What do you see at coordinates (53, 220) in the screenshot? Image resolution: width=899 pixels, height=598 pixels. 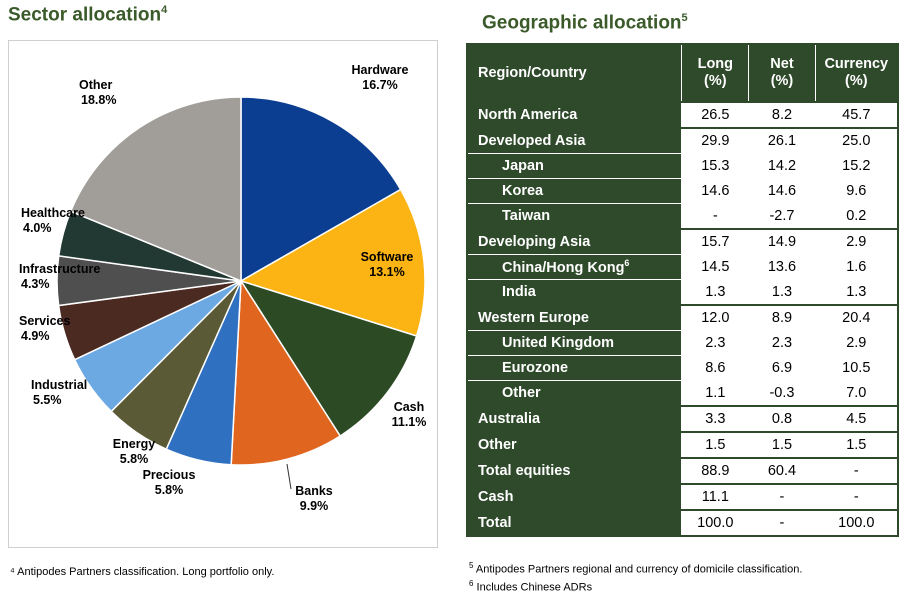 I see `pie-label-healthcare: Healthcare 4.0%` at bounding box center [53, 220].